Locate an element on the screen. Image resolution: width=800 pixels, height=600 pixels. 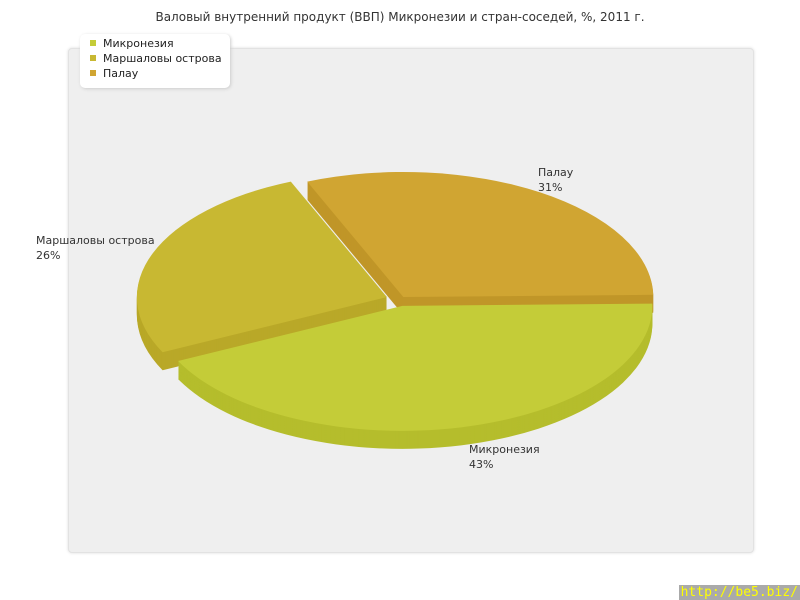
label-value: 31% is located at coordinates (550, 187).